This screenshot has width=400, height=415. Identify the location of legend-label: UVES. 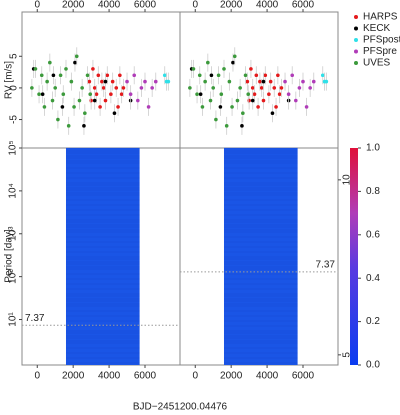
(377, 63).